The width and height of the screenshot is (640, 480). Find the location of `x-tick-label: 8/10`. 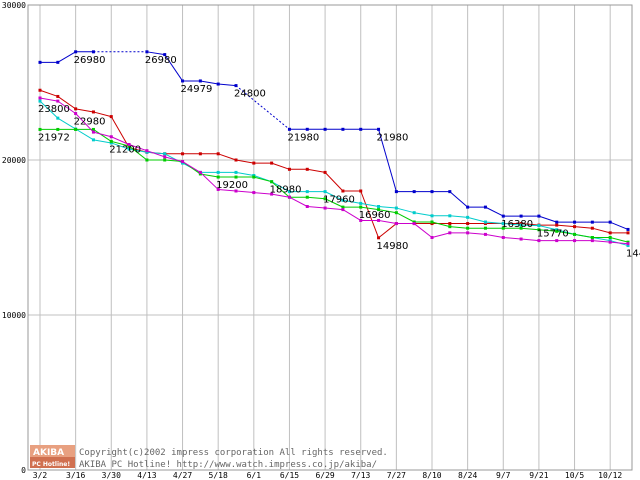

x-tick-label: 8/10 is located at coordinates (431, 475).